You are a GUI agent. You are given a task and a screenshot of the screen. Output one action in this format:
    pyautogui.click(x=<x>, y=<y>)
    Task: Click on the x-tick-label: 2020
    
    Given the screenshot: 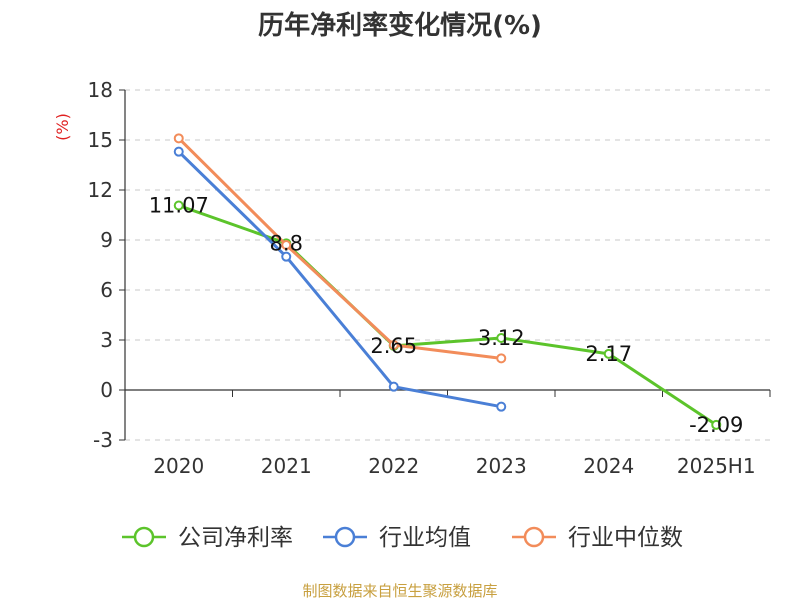 What is the action you would take?
    pyautogui.click(x=178, y=466)
    